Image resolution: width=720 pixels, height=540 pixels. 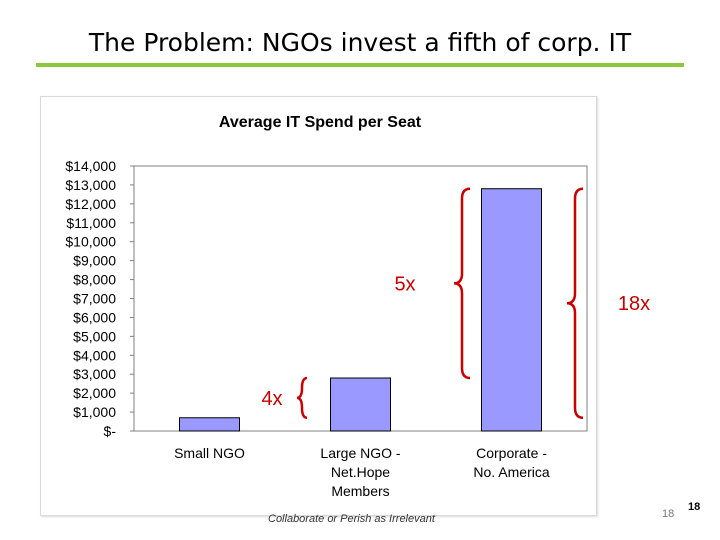 What do you see at coordinates (511, 453) in the screenshot?
I see `x-category-label: Corporate -` at bounding box center [511, 453].